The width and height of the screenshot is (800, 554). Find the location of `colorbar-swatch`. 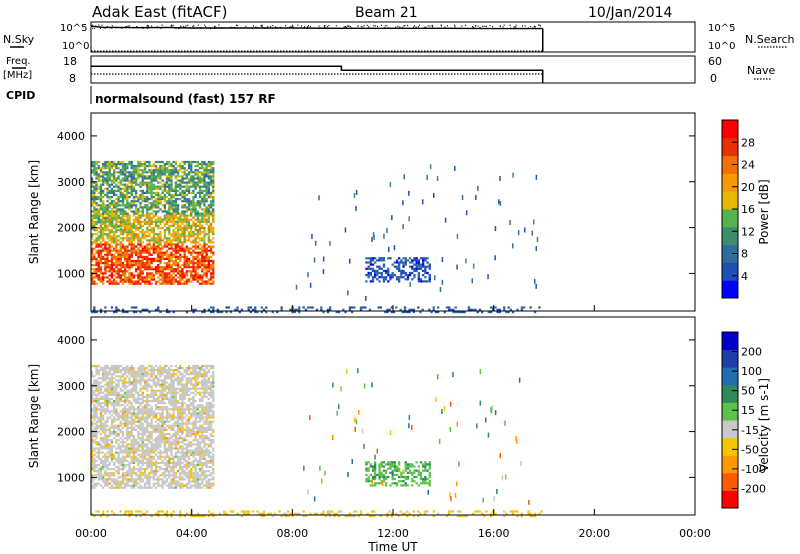

colorbar-swatch is located at coordinates (730, 164).